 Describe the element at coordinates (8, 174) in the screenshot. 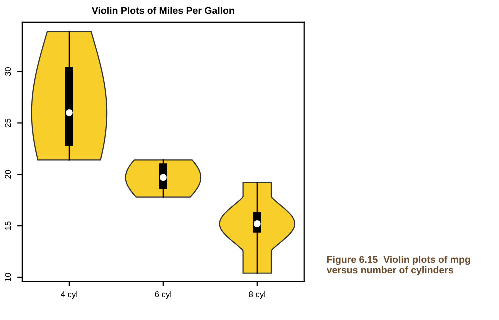

I see `y-tick-label: 20` at that location.